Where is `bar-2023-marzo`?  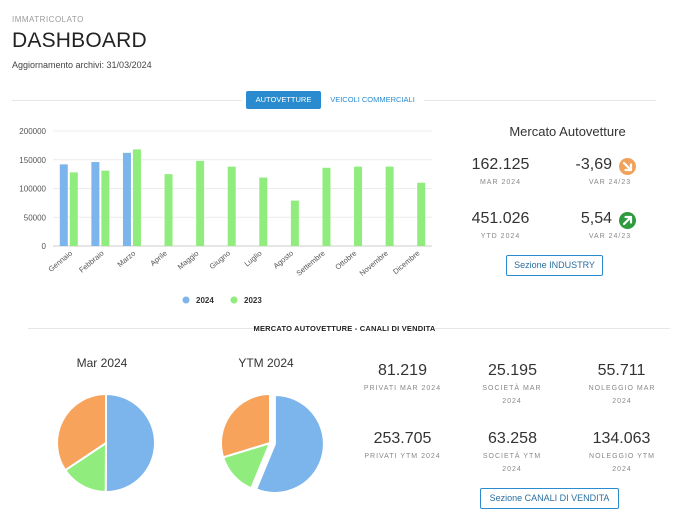 bar-2023-marzo is located at coordinates (136, 197).